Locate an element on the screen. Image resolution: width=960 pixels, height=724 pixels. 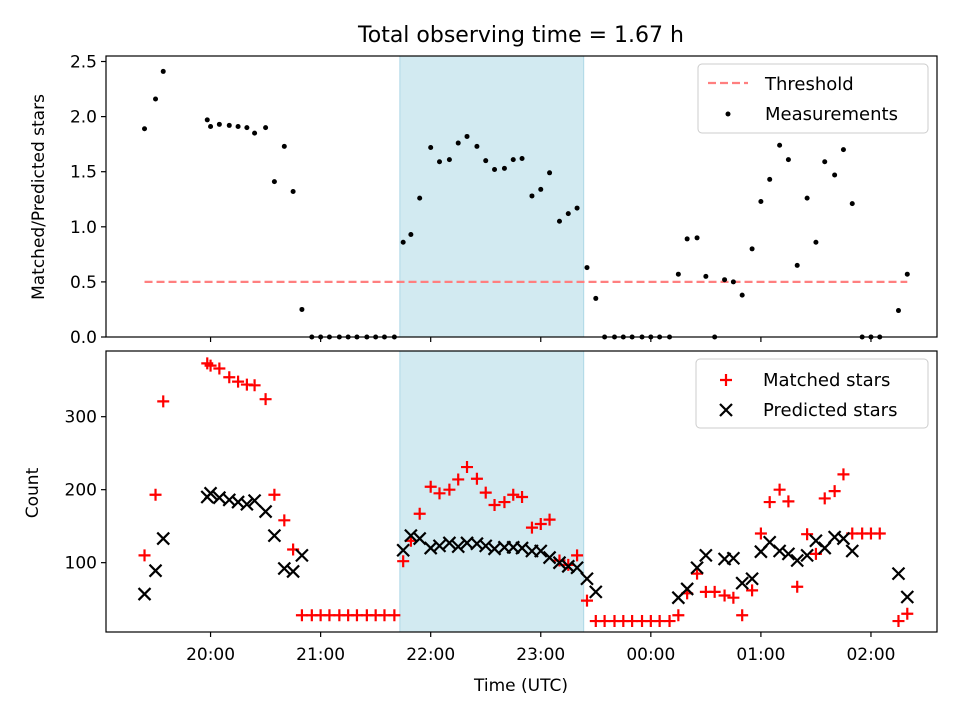
x-axis-label: Time (UTC) is located at coordinates (520, 686).